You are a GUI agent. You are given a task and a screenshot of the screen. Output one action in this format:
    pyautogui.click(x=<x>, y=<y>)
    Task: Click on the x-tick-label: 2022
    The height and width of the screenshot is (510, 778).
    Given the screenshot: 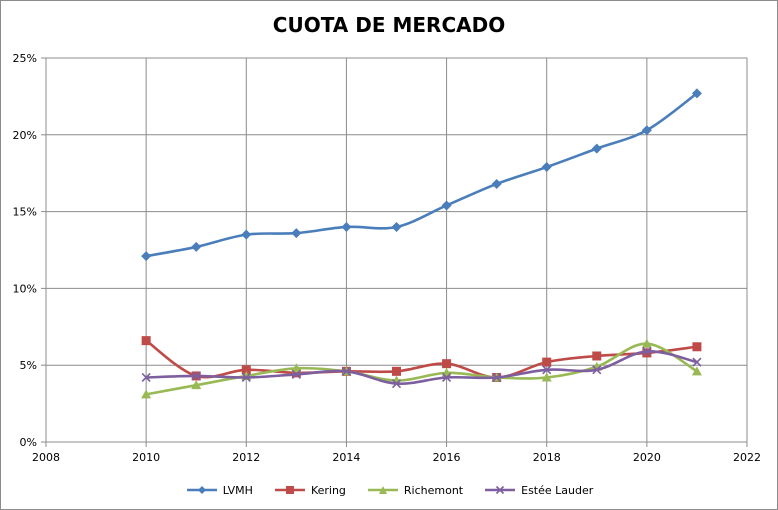 What is the action you would take?
    pyautogui.click(x=747, y=457)
    